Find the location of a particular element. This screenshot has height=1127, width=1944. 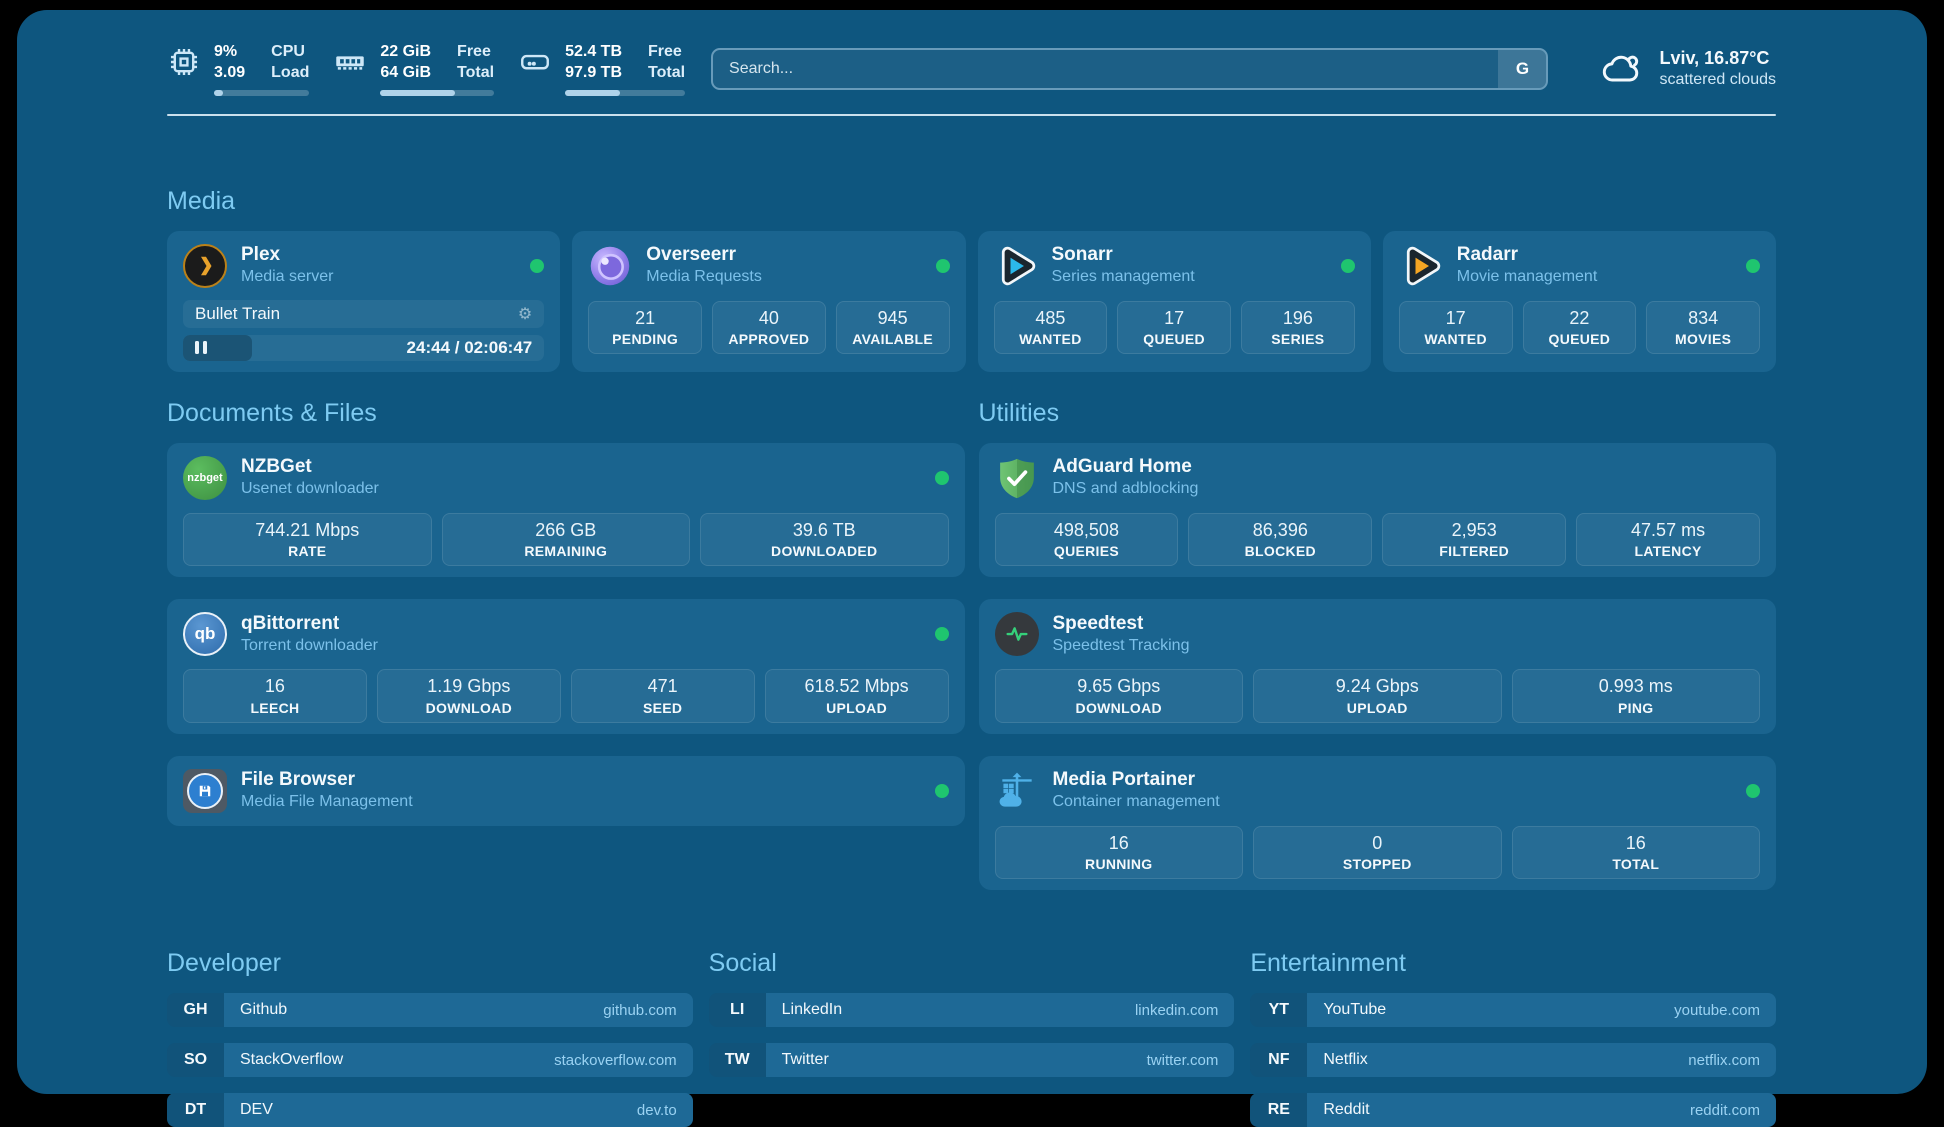

app-desc: Container management is located at coordinates (1136, 802).